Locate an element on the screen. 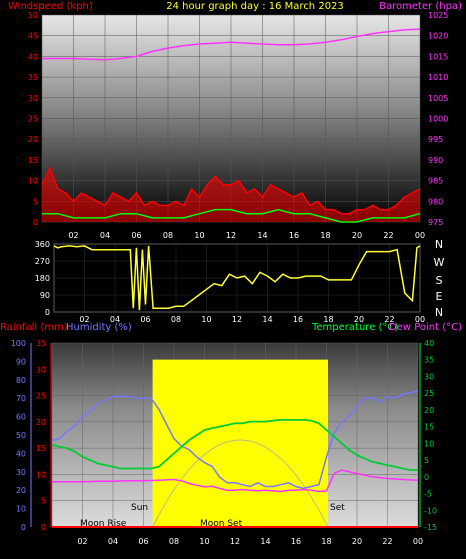 The height and width of the screenshot is (559, 466). panel2-hour-ticks: 02 04 06 08 10 12 14 16 18 20 22 00 is located at coordinates (252, 319).